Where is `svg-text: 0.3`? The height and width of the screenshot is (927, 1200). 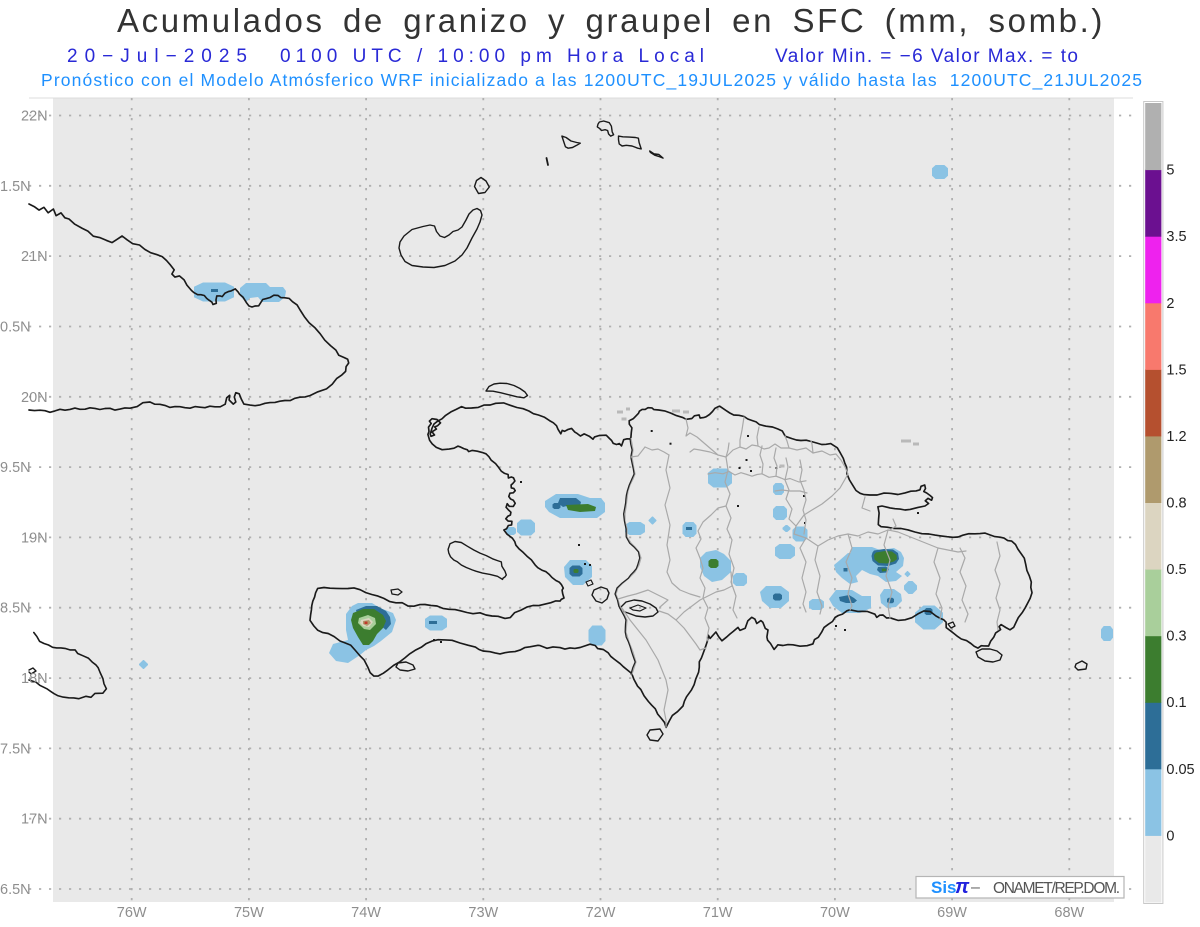
svg-text: 0.3 is located at coordinates (1176, 637).